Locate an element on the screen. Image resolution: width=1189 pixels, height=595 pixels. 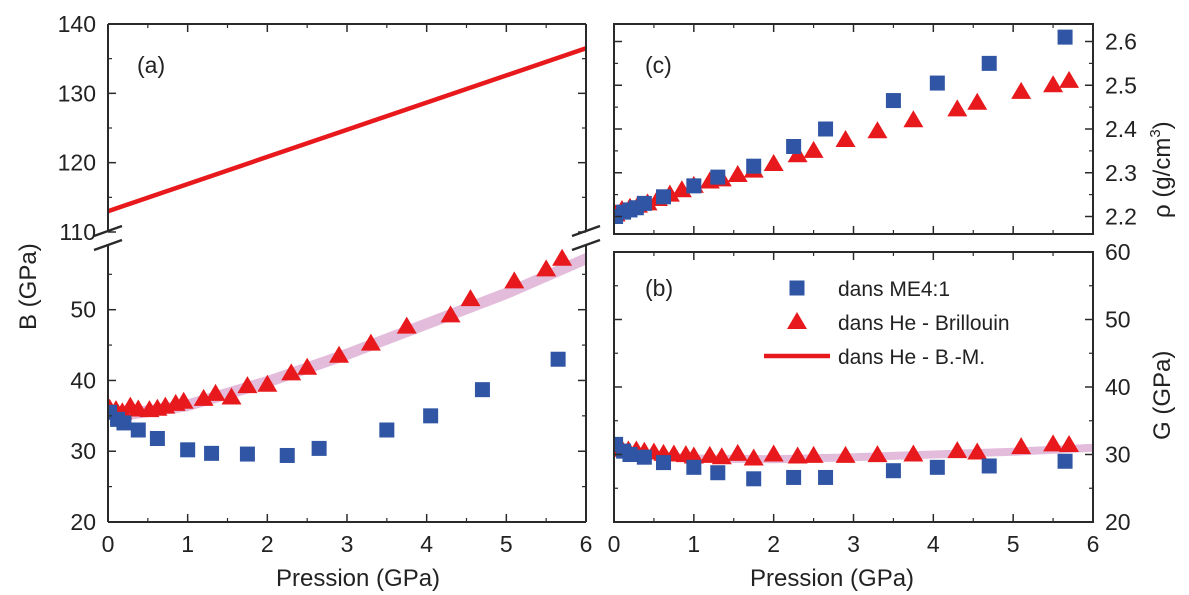
panel-label: (b) is located at coordinates (659, 288).